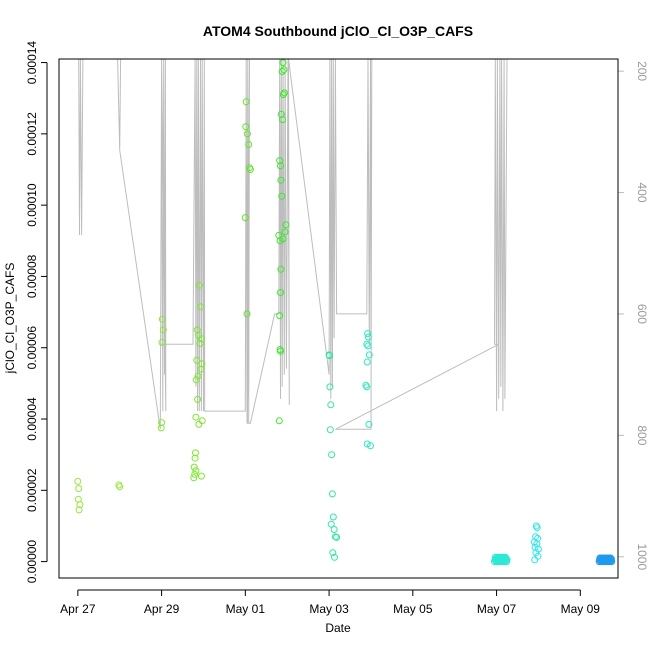 Image resolution: width=650 pixels, height=650 pixels. I want to click on x-axis-label: Date, so click(338, 628).